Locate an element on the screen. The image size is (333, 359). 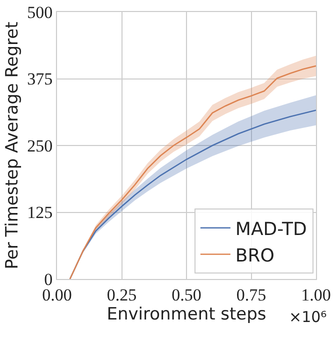
y-axis-title: Per Timestep Average Regret is located at coordinates (12, 145).